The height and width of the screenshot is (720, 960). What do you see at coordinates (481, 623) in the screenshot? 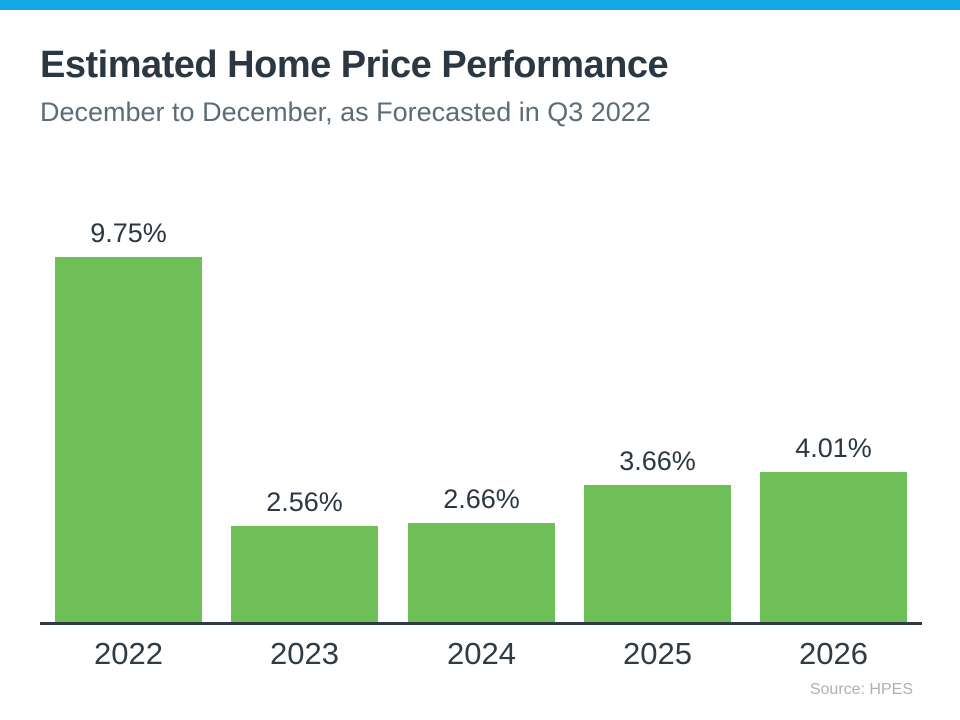
I see `x-axis-line` at bounding box center [481, 623].